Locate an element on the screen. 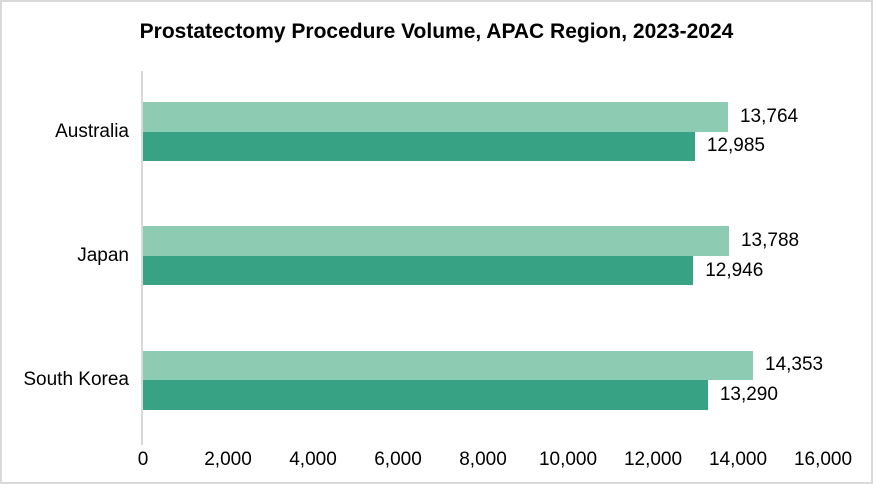  bar-value-label: 12,985 is located at coordinates (735, 146).